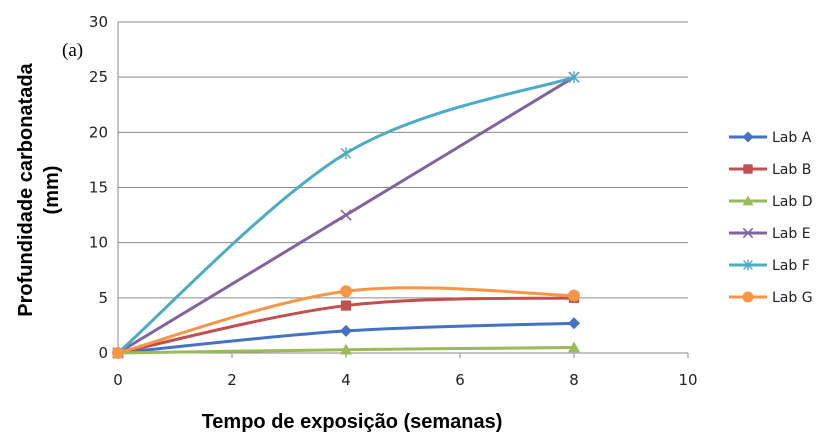 This screenshot has width=821, height=439. Describe the element at coordinates (771, 298) in the screenshot. I see `legend-item-lab-g: Lab G` at that location.